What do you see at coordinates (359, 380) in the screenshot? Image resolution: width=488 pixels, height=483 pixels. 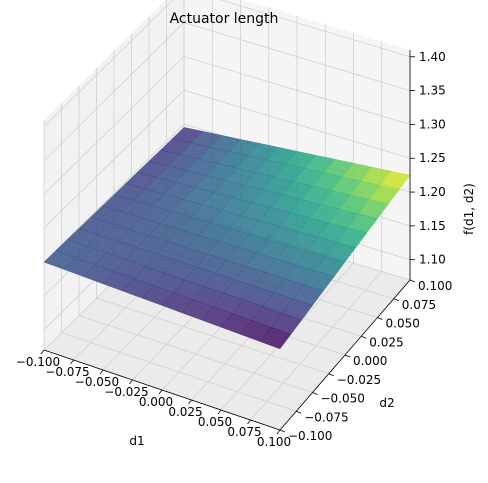 I see `y-tick-label: −0.025` at bounding box center [359, 380].